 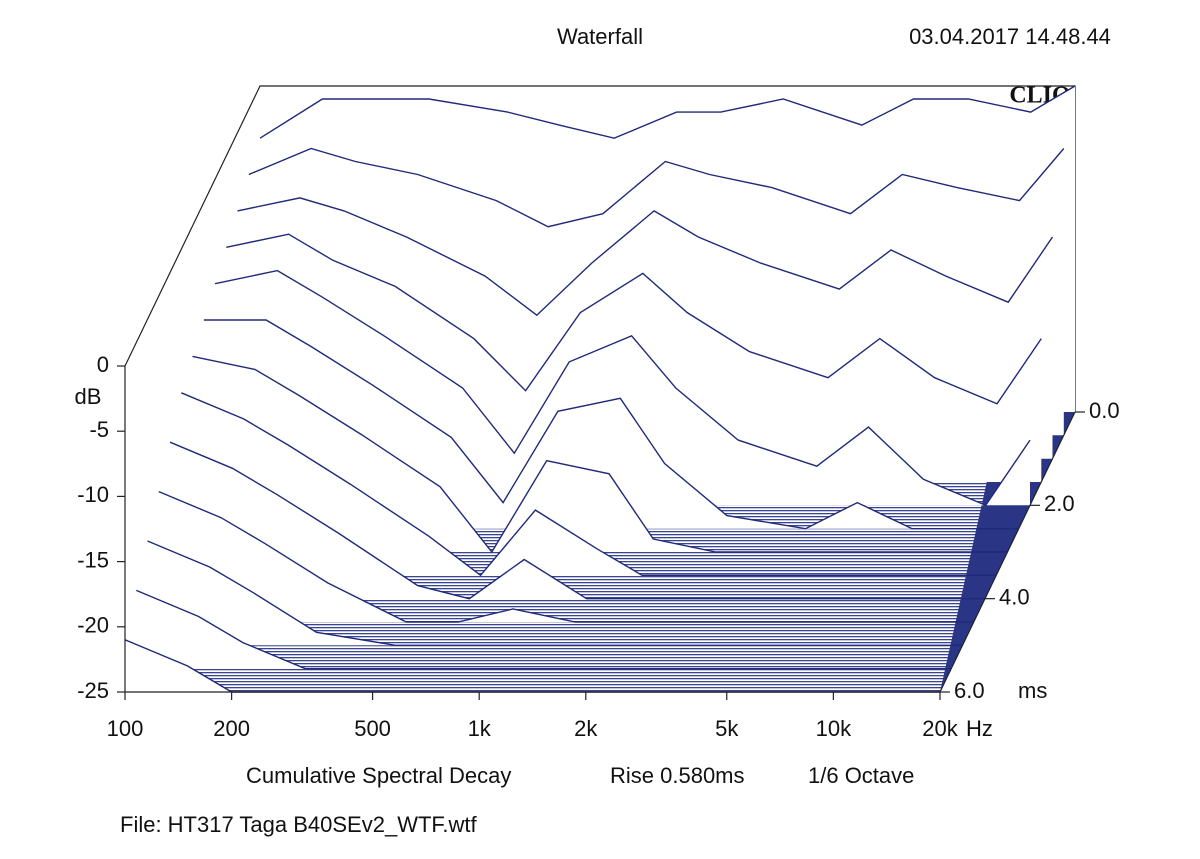 What do you see at coordinates (861, 775) in the screenshot?
I see `subtitle: 1/6 Octave` at bounding box center [861, 775].